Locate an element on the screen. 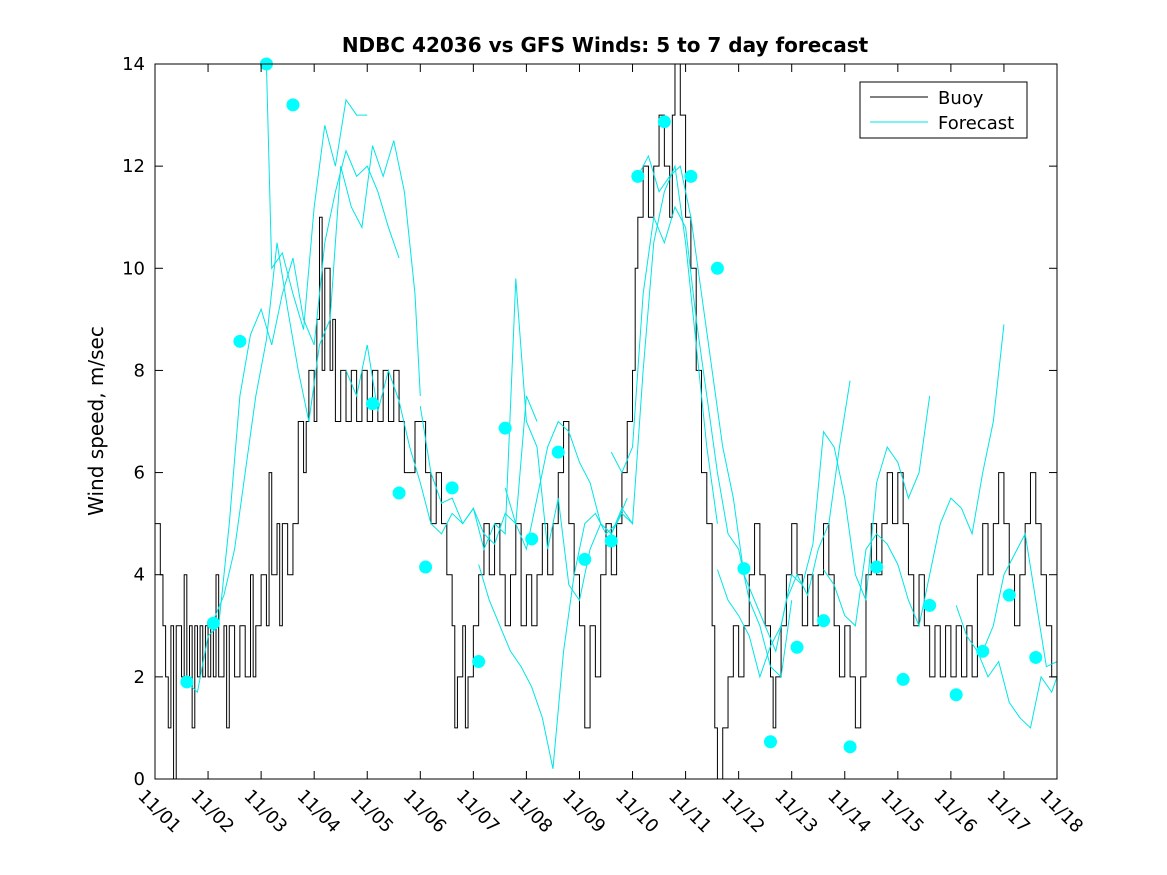 This screenshot has width=1167, height=875. y-axis-label: Wind speed, m/sec is located at coordinates (96, 421).